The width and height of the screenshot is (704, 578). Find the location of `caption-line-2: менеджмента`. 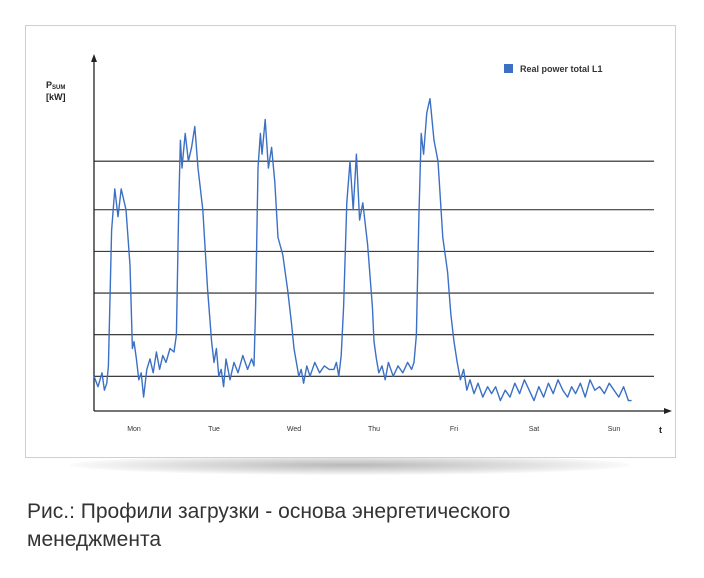

caption-line-2: менеджмента is located at coordinates (94, 539).